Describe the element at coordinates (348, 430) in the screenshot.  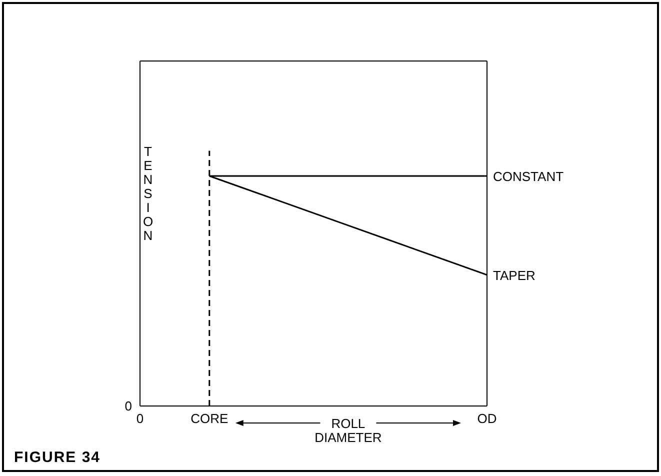
I see `x-axis-title: ROLL DIAMETER` at that location.